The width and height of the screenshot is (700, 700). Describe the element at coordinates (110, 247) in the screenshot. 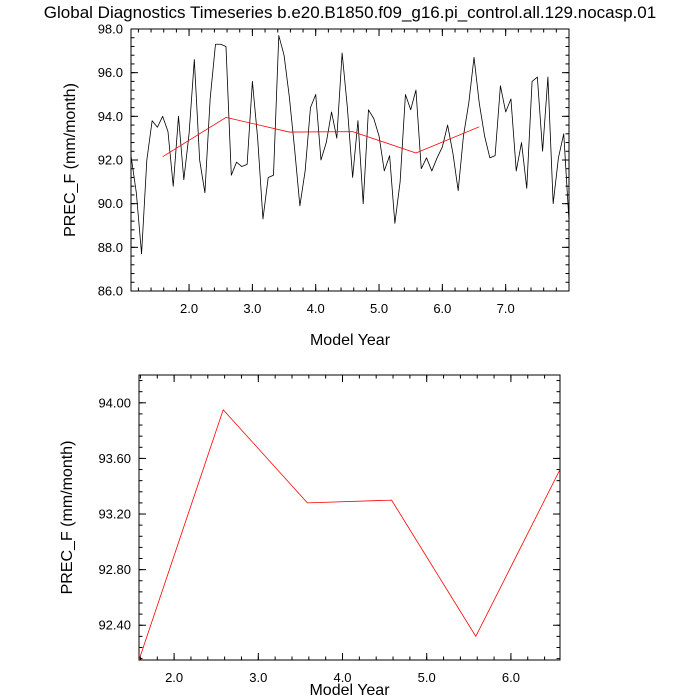

I see `y-tick-label: 88.0` at that location.